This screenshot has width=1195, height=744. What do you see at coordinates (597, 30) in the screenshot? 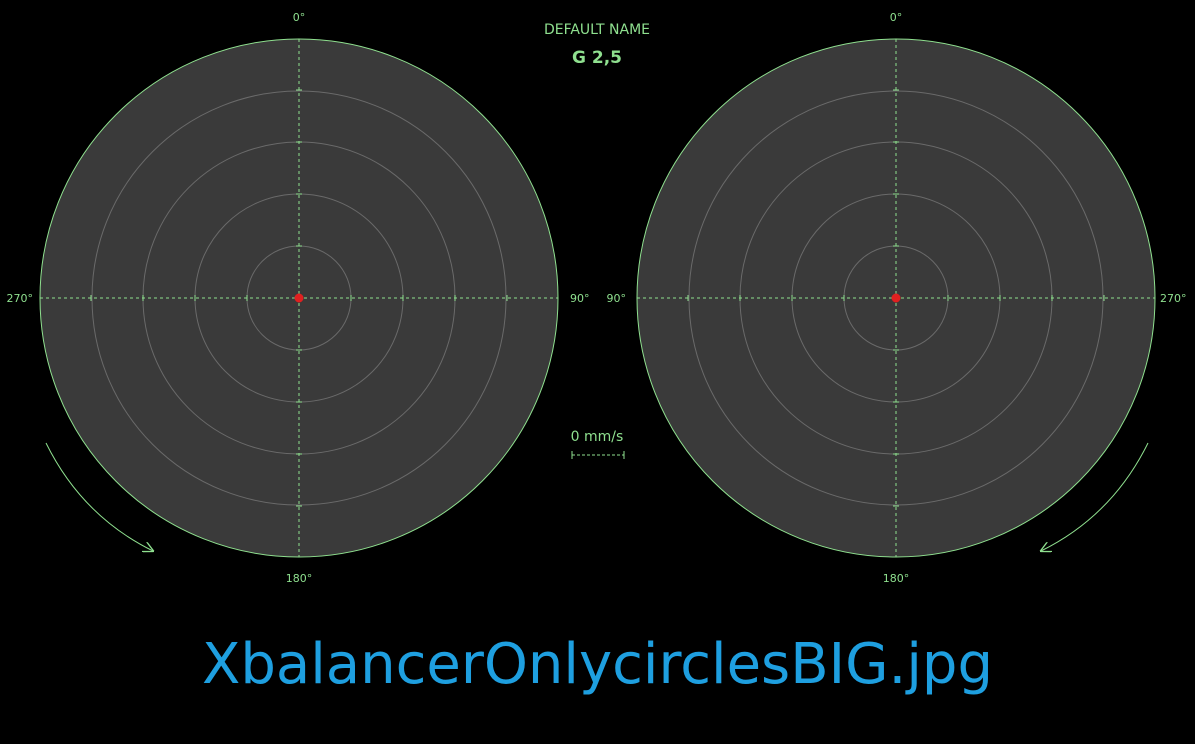
I see `rotor-name: DEFAULT NAME` at bounding box center [597, 30].